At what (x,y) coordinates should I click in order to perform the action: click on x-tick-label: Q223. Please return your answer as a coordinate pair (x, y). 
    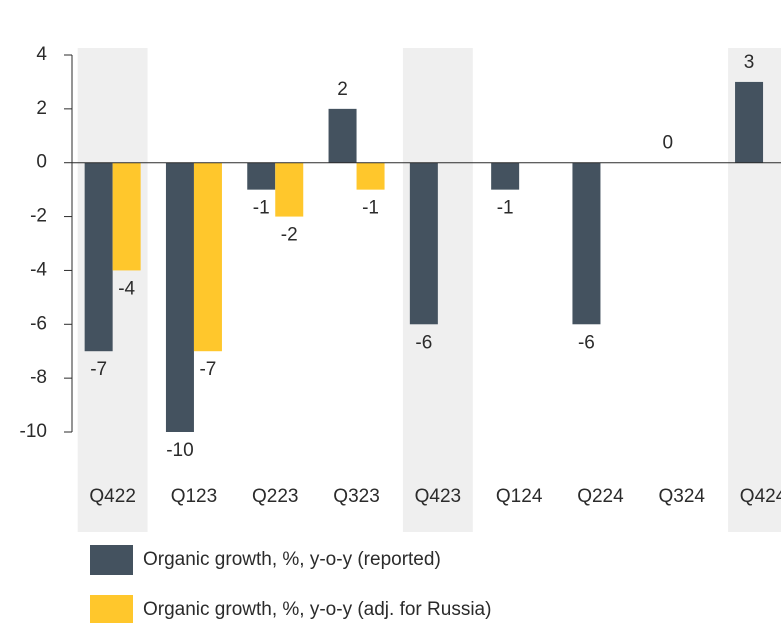
    Looking at the image, I should click on (275, 496).